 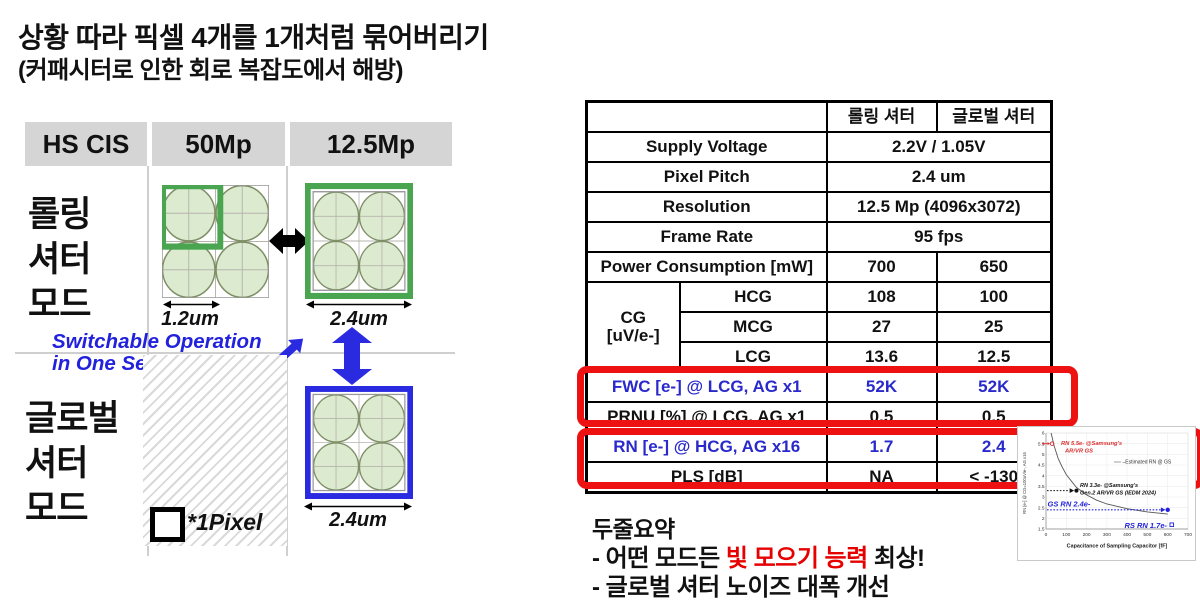 I want to click on svg-text: 300, so click(x=1107, y=535).